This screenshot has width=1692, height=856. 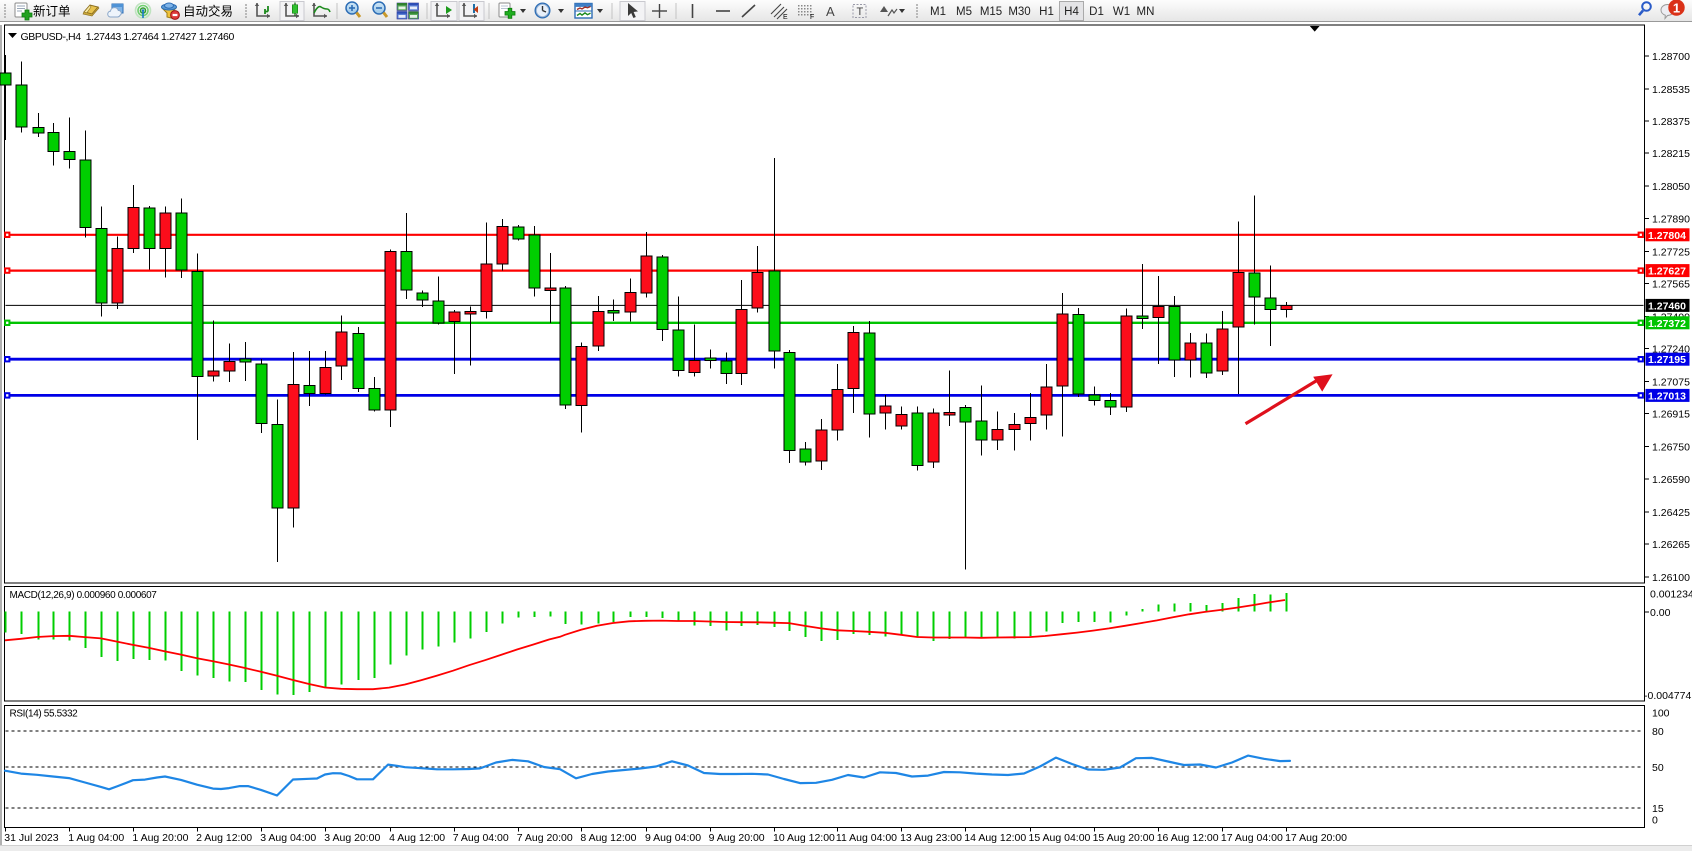 I want to click on svg-text: 0.001234, so click(x=1671, y=595).